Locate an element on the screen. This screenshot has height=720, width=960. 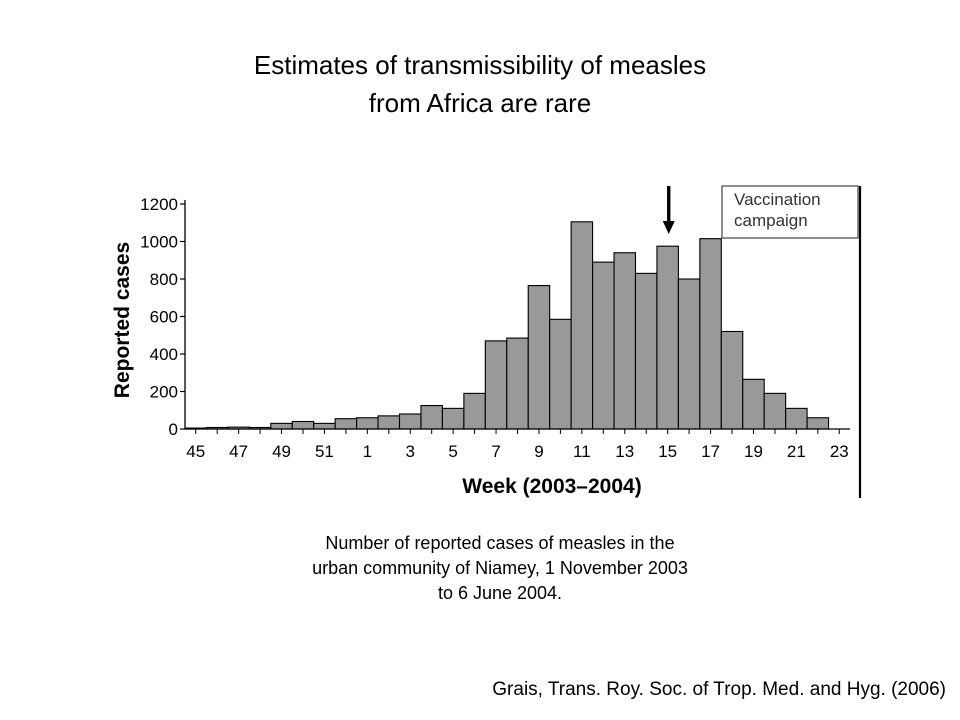
y-tick-label: 1200 is located at coordinates (159, 204).